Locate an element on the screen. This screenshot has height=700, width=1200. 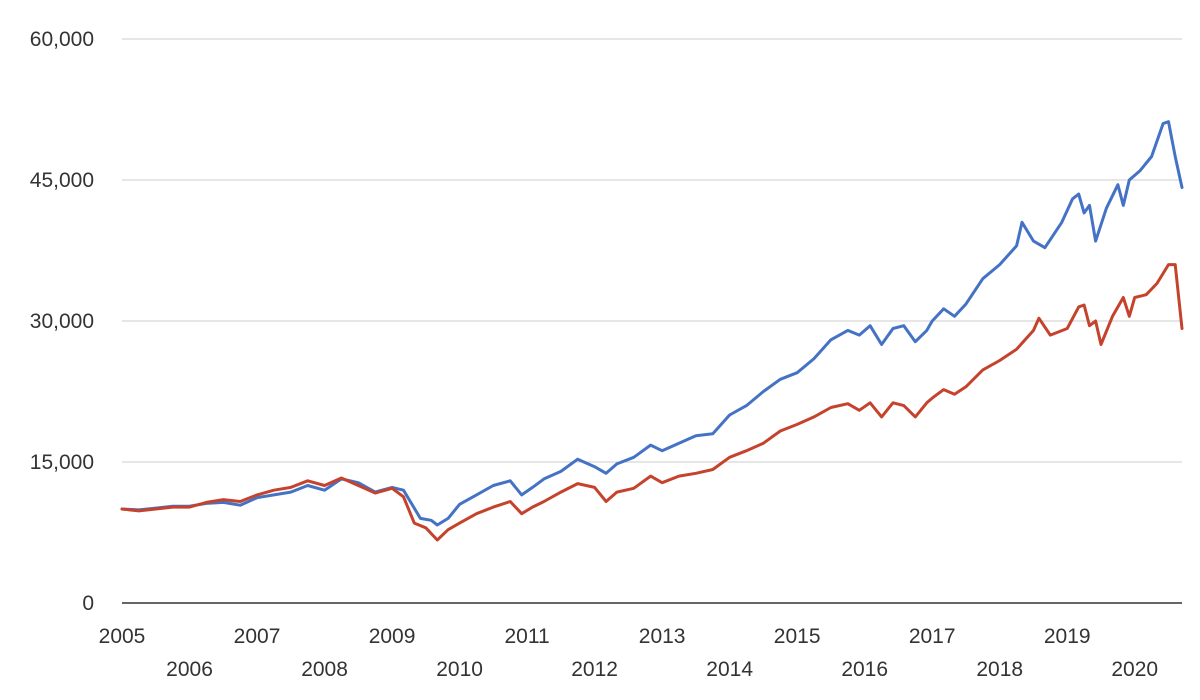
y-tick-label: 15,000 is located at coordinates (62, 462).